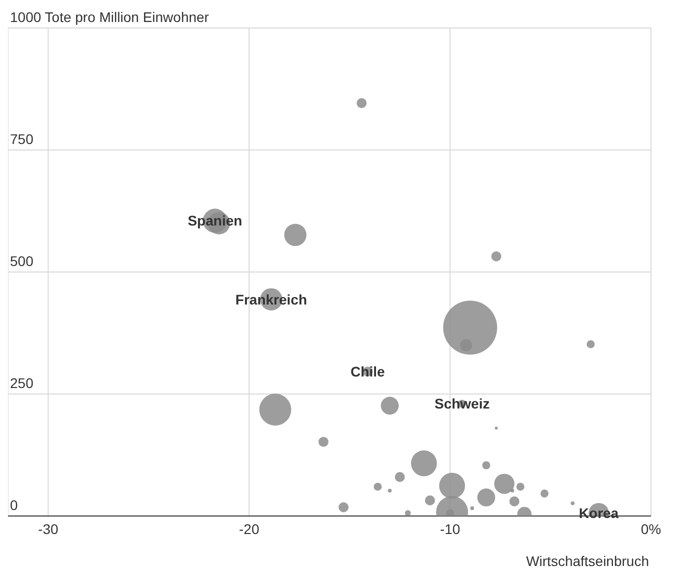  I want to click on x-tick-label: -20, so click(249, 528).